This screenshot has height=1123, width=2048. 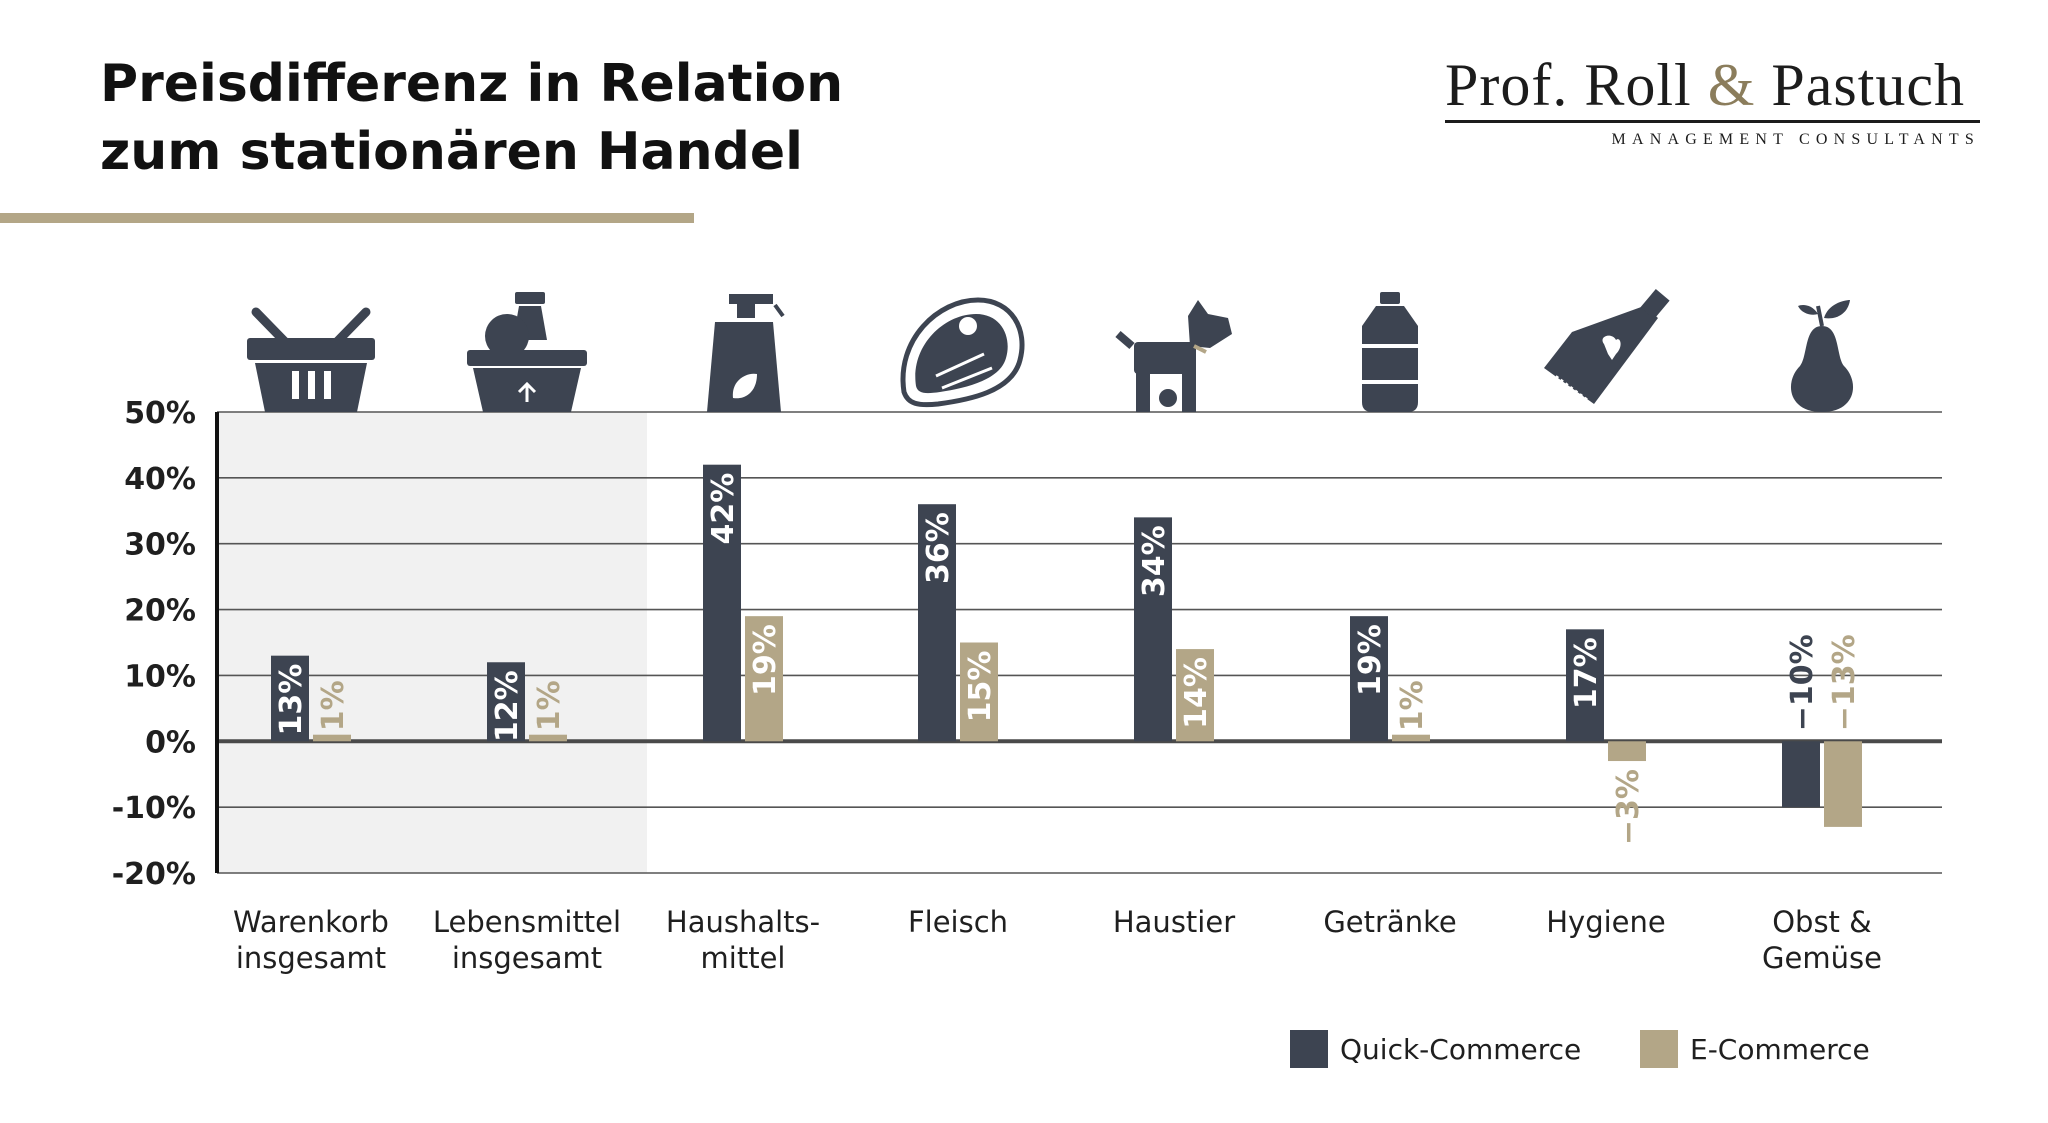 What do you see at coordinates (1390, 352) in the screenshot?
I see `bottle-icon` at bounding box center [1390, 352].